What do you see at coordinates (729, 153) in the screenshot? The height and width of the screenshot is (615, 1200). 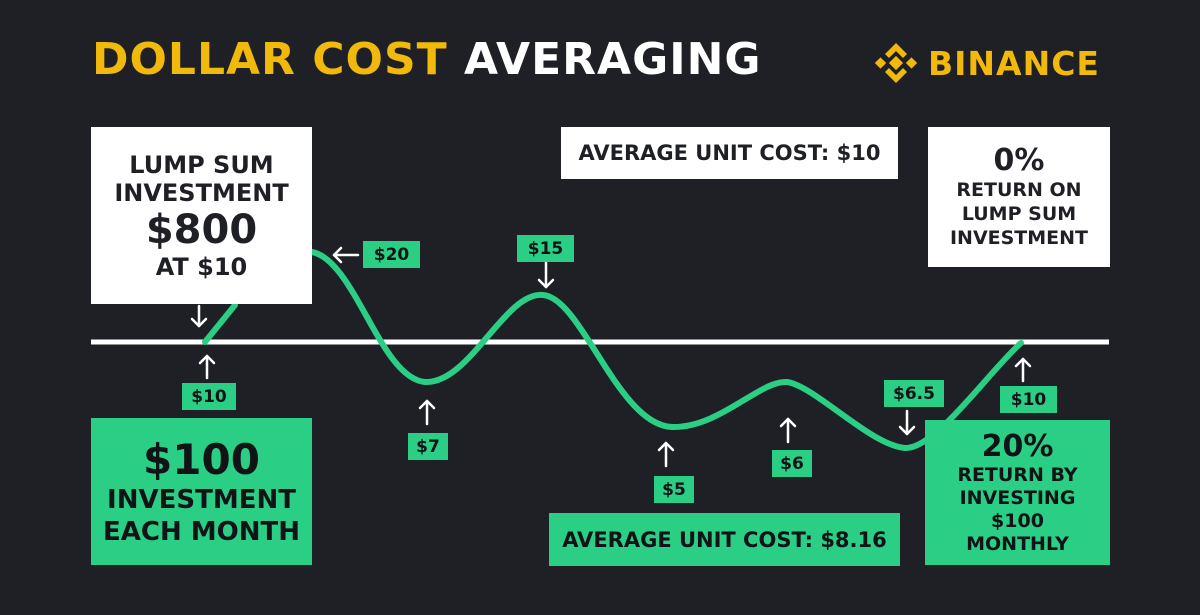 I see `average-unit-cost-lump: AVERAGE UNIT COST: $10` at bounding box center [729, 153].